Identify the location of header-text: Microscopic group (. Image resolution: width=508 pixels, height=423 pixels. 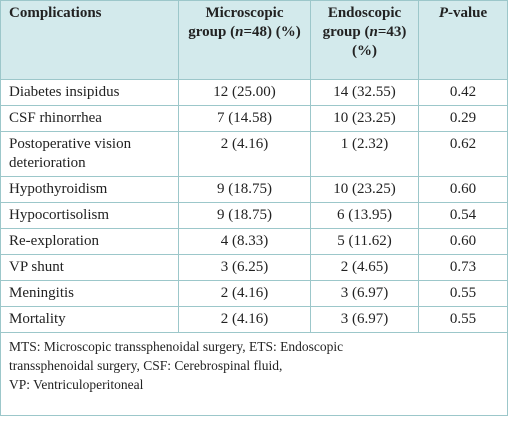
(236, 22).